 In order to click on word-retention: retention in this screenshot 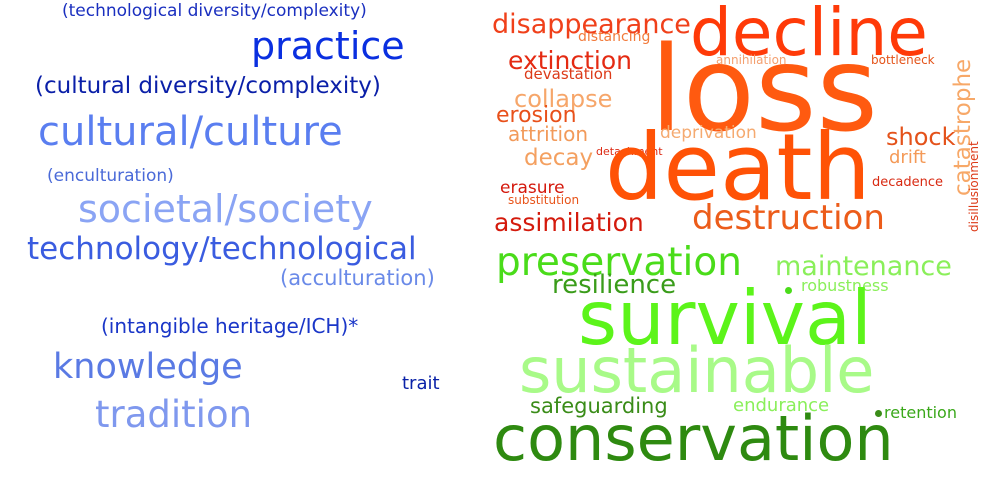, I will do `click(920, 412)`.